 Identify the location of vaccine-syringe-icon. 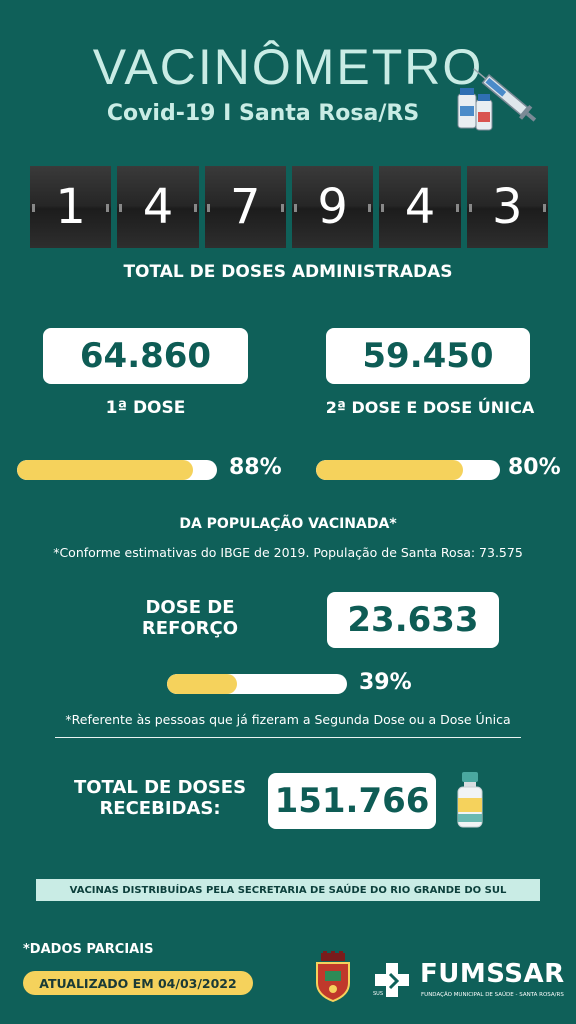
(497, 99).